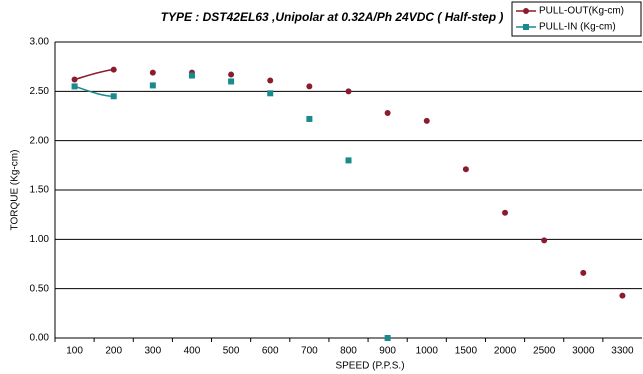  Describe the element at coordinates (231, 351) in the screenshot. I see `x-tick-label: 500` at that location.